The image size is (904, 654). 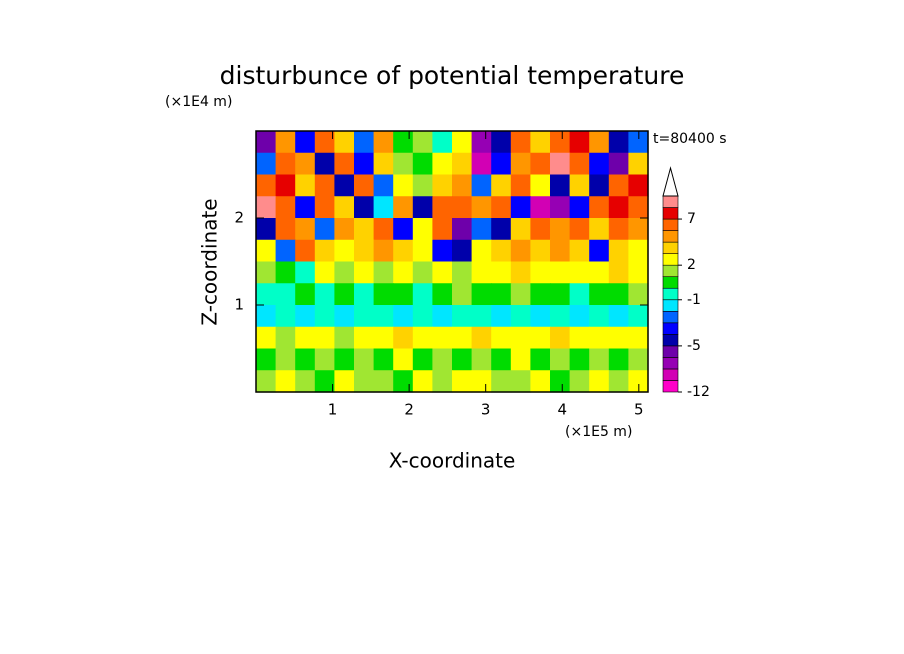 I want to click on y-unit: (×1E4 m), so click(x=198, y=102).